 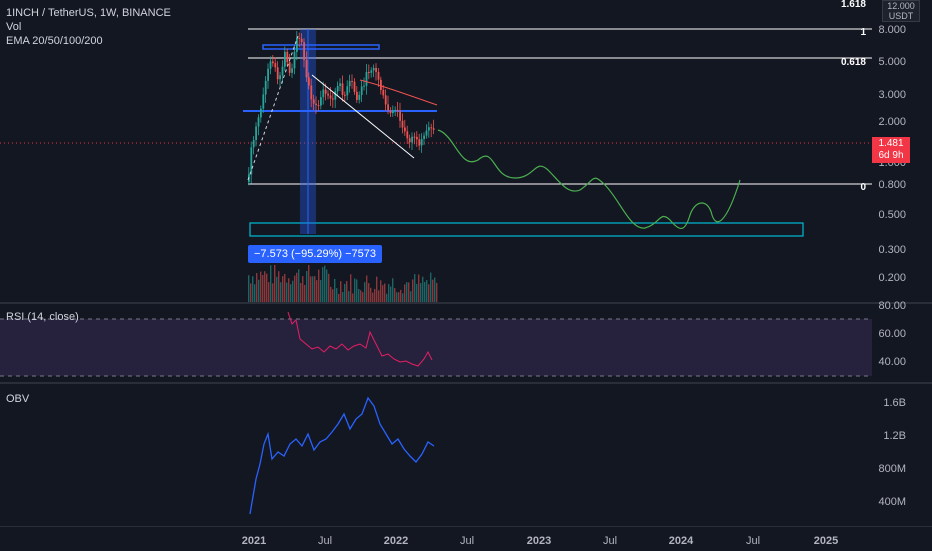 I want to click on obv-tick: 1.2B, so click(x=894, y=436).